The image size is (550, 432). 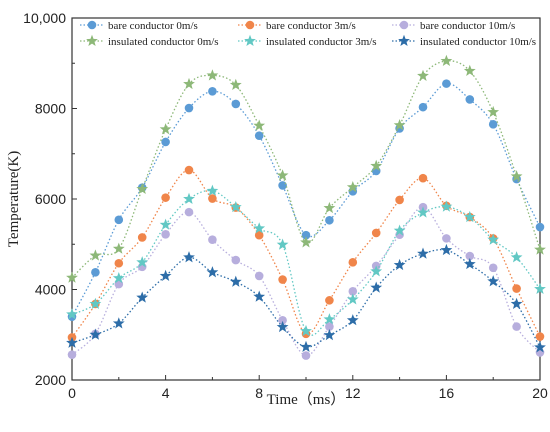 I want to click on legend-label: bare conductor 10m/s, so click(x=467, y=26).